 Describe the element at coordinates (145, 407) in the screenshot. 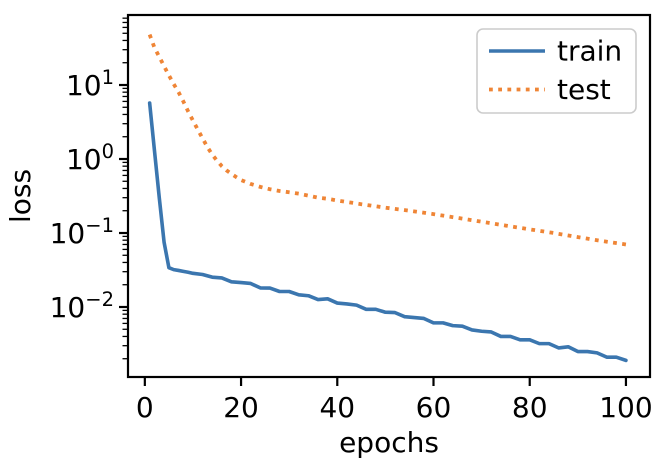

I see `x-tick-label: 0` at that location.